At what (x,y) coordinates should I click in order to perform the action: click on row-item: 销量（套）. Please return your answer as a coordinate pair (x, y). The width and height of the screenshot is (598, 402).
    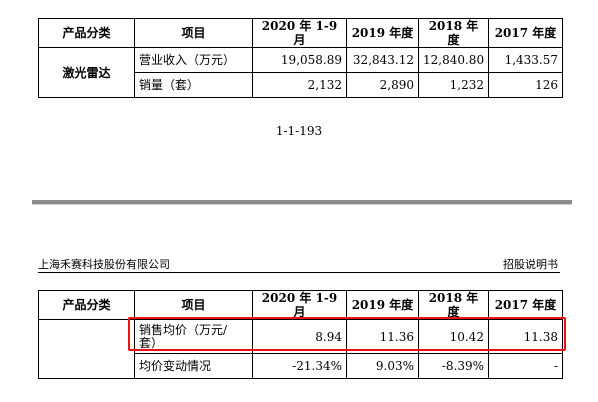
    Looking at the image, I should click on (193, 85).